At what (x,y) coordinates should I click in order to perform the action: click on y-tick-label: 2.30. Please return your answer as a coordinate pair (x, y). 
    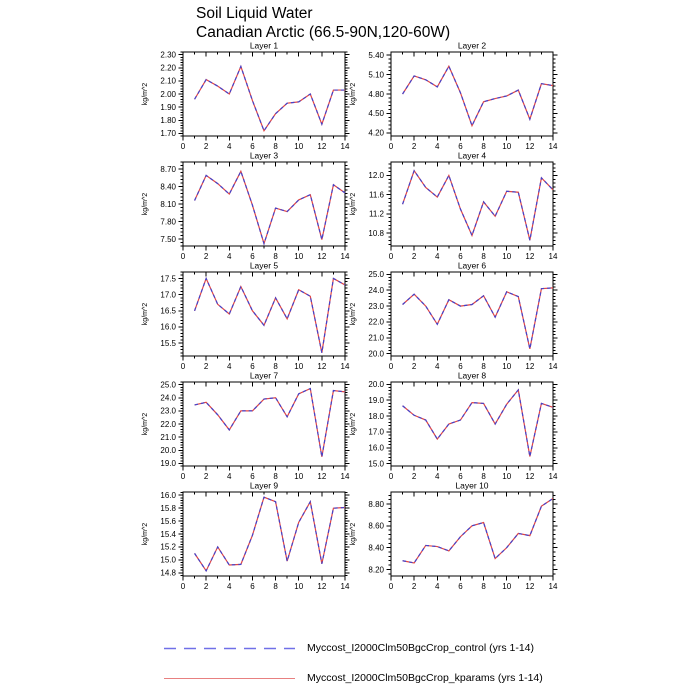
    Looking at the image, I should click on (168, 54).